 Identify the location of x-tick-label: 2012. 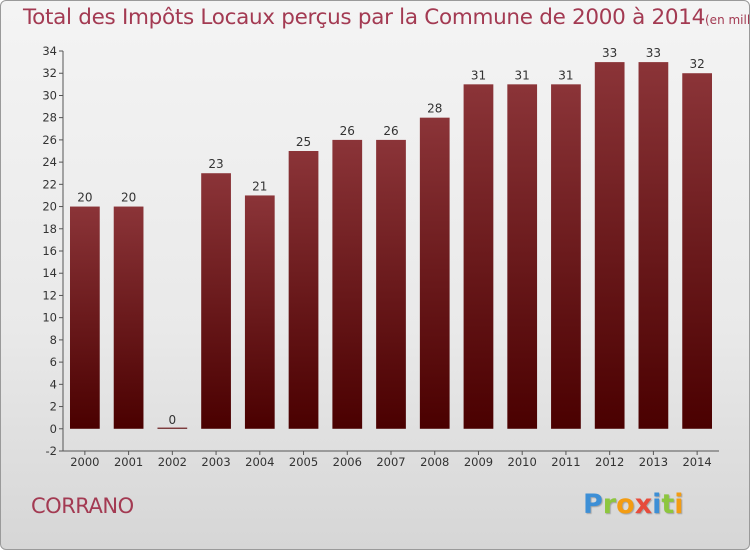
(609, 462).